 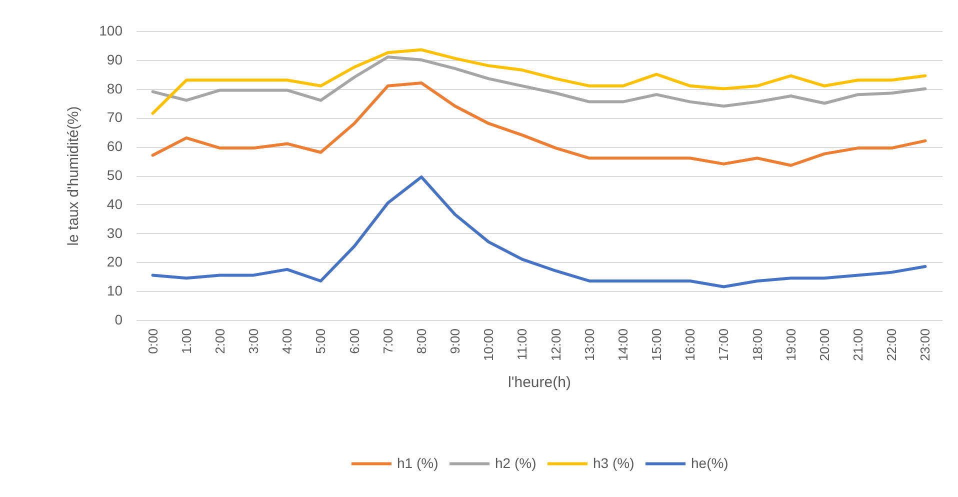 What do you see at coordinates (118, 320) in the screenshot?
I see `y-tick-label: 0` at bounding box center [118, 320].